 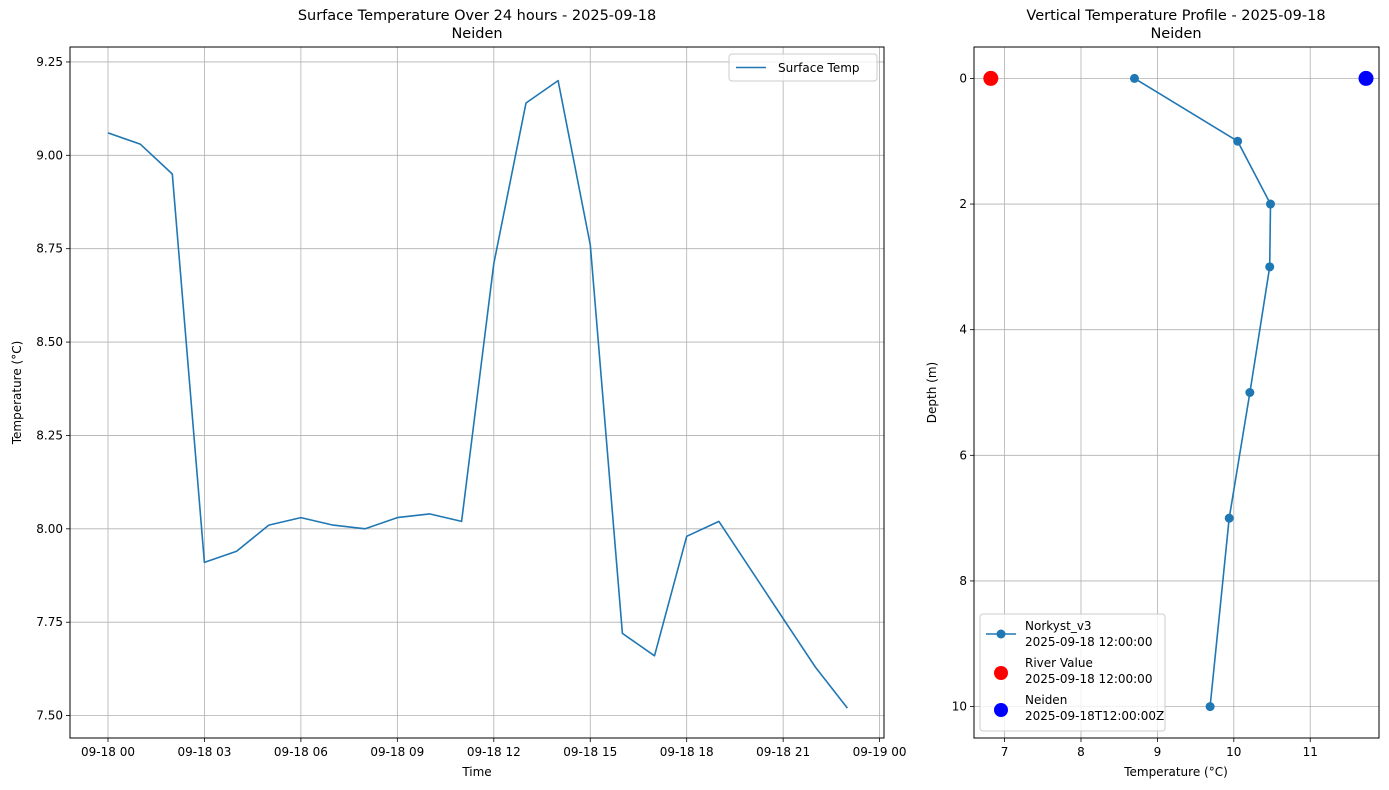 I want to click on right-x-tick-label: 8, so click(x=1081, y=752).